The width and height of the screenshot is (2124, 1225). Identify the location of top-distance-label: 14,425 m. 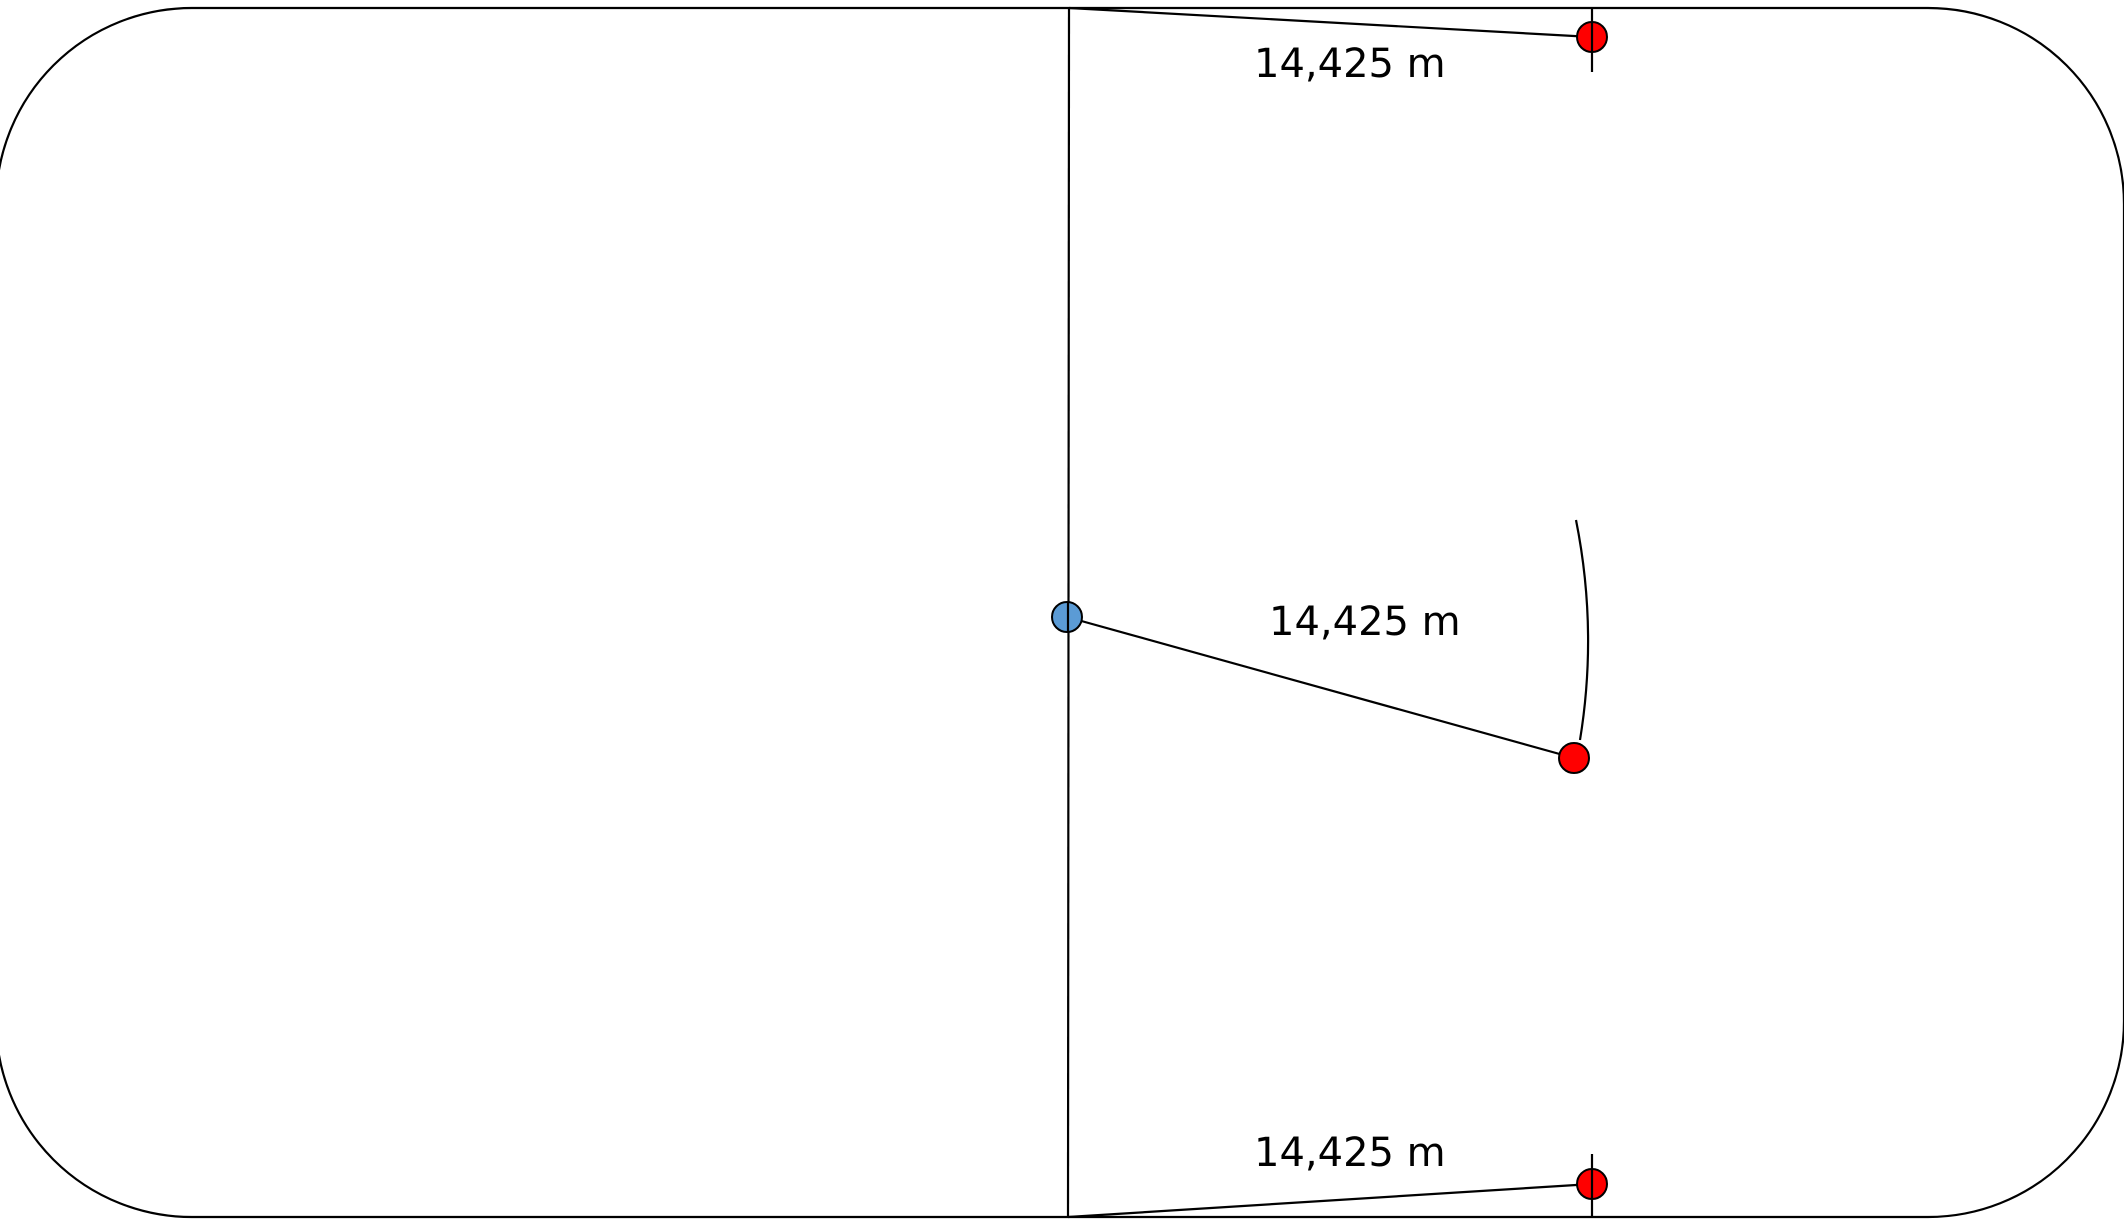
(1350, 64).